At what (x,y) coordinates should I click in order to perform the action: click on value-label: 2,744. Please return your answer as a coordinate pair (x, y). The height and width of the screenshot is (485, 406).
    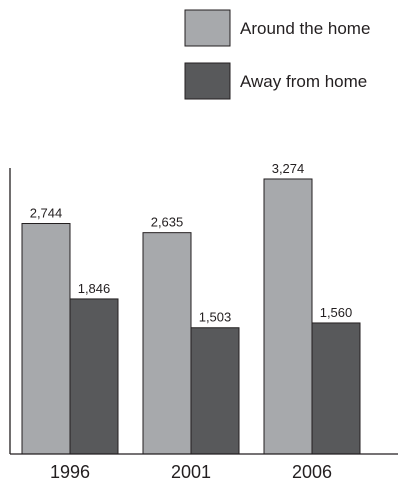
    Looking at the image, I should click on (46, 213).